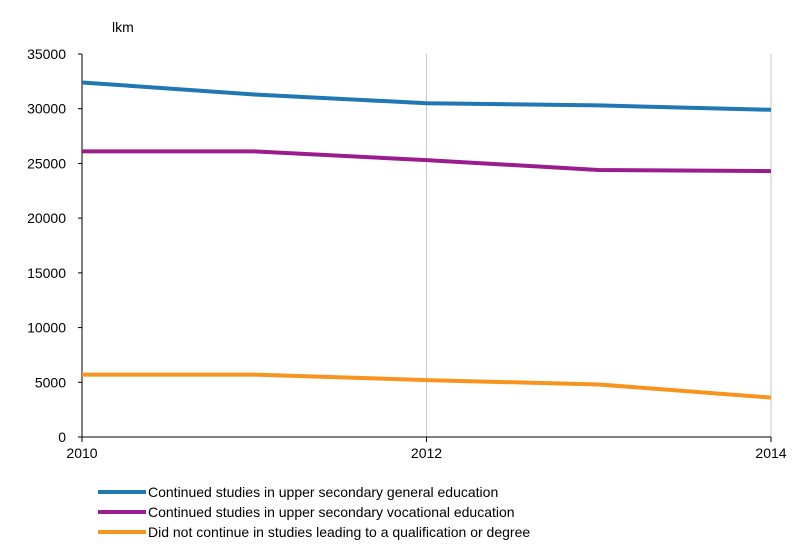  Describe the element at coordinates (46, 54) in the screenshot. I see `y-tick-label: 35000` at that location.